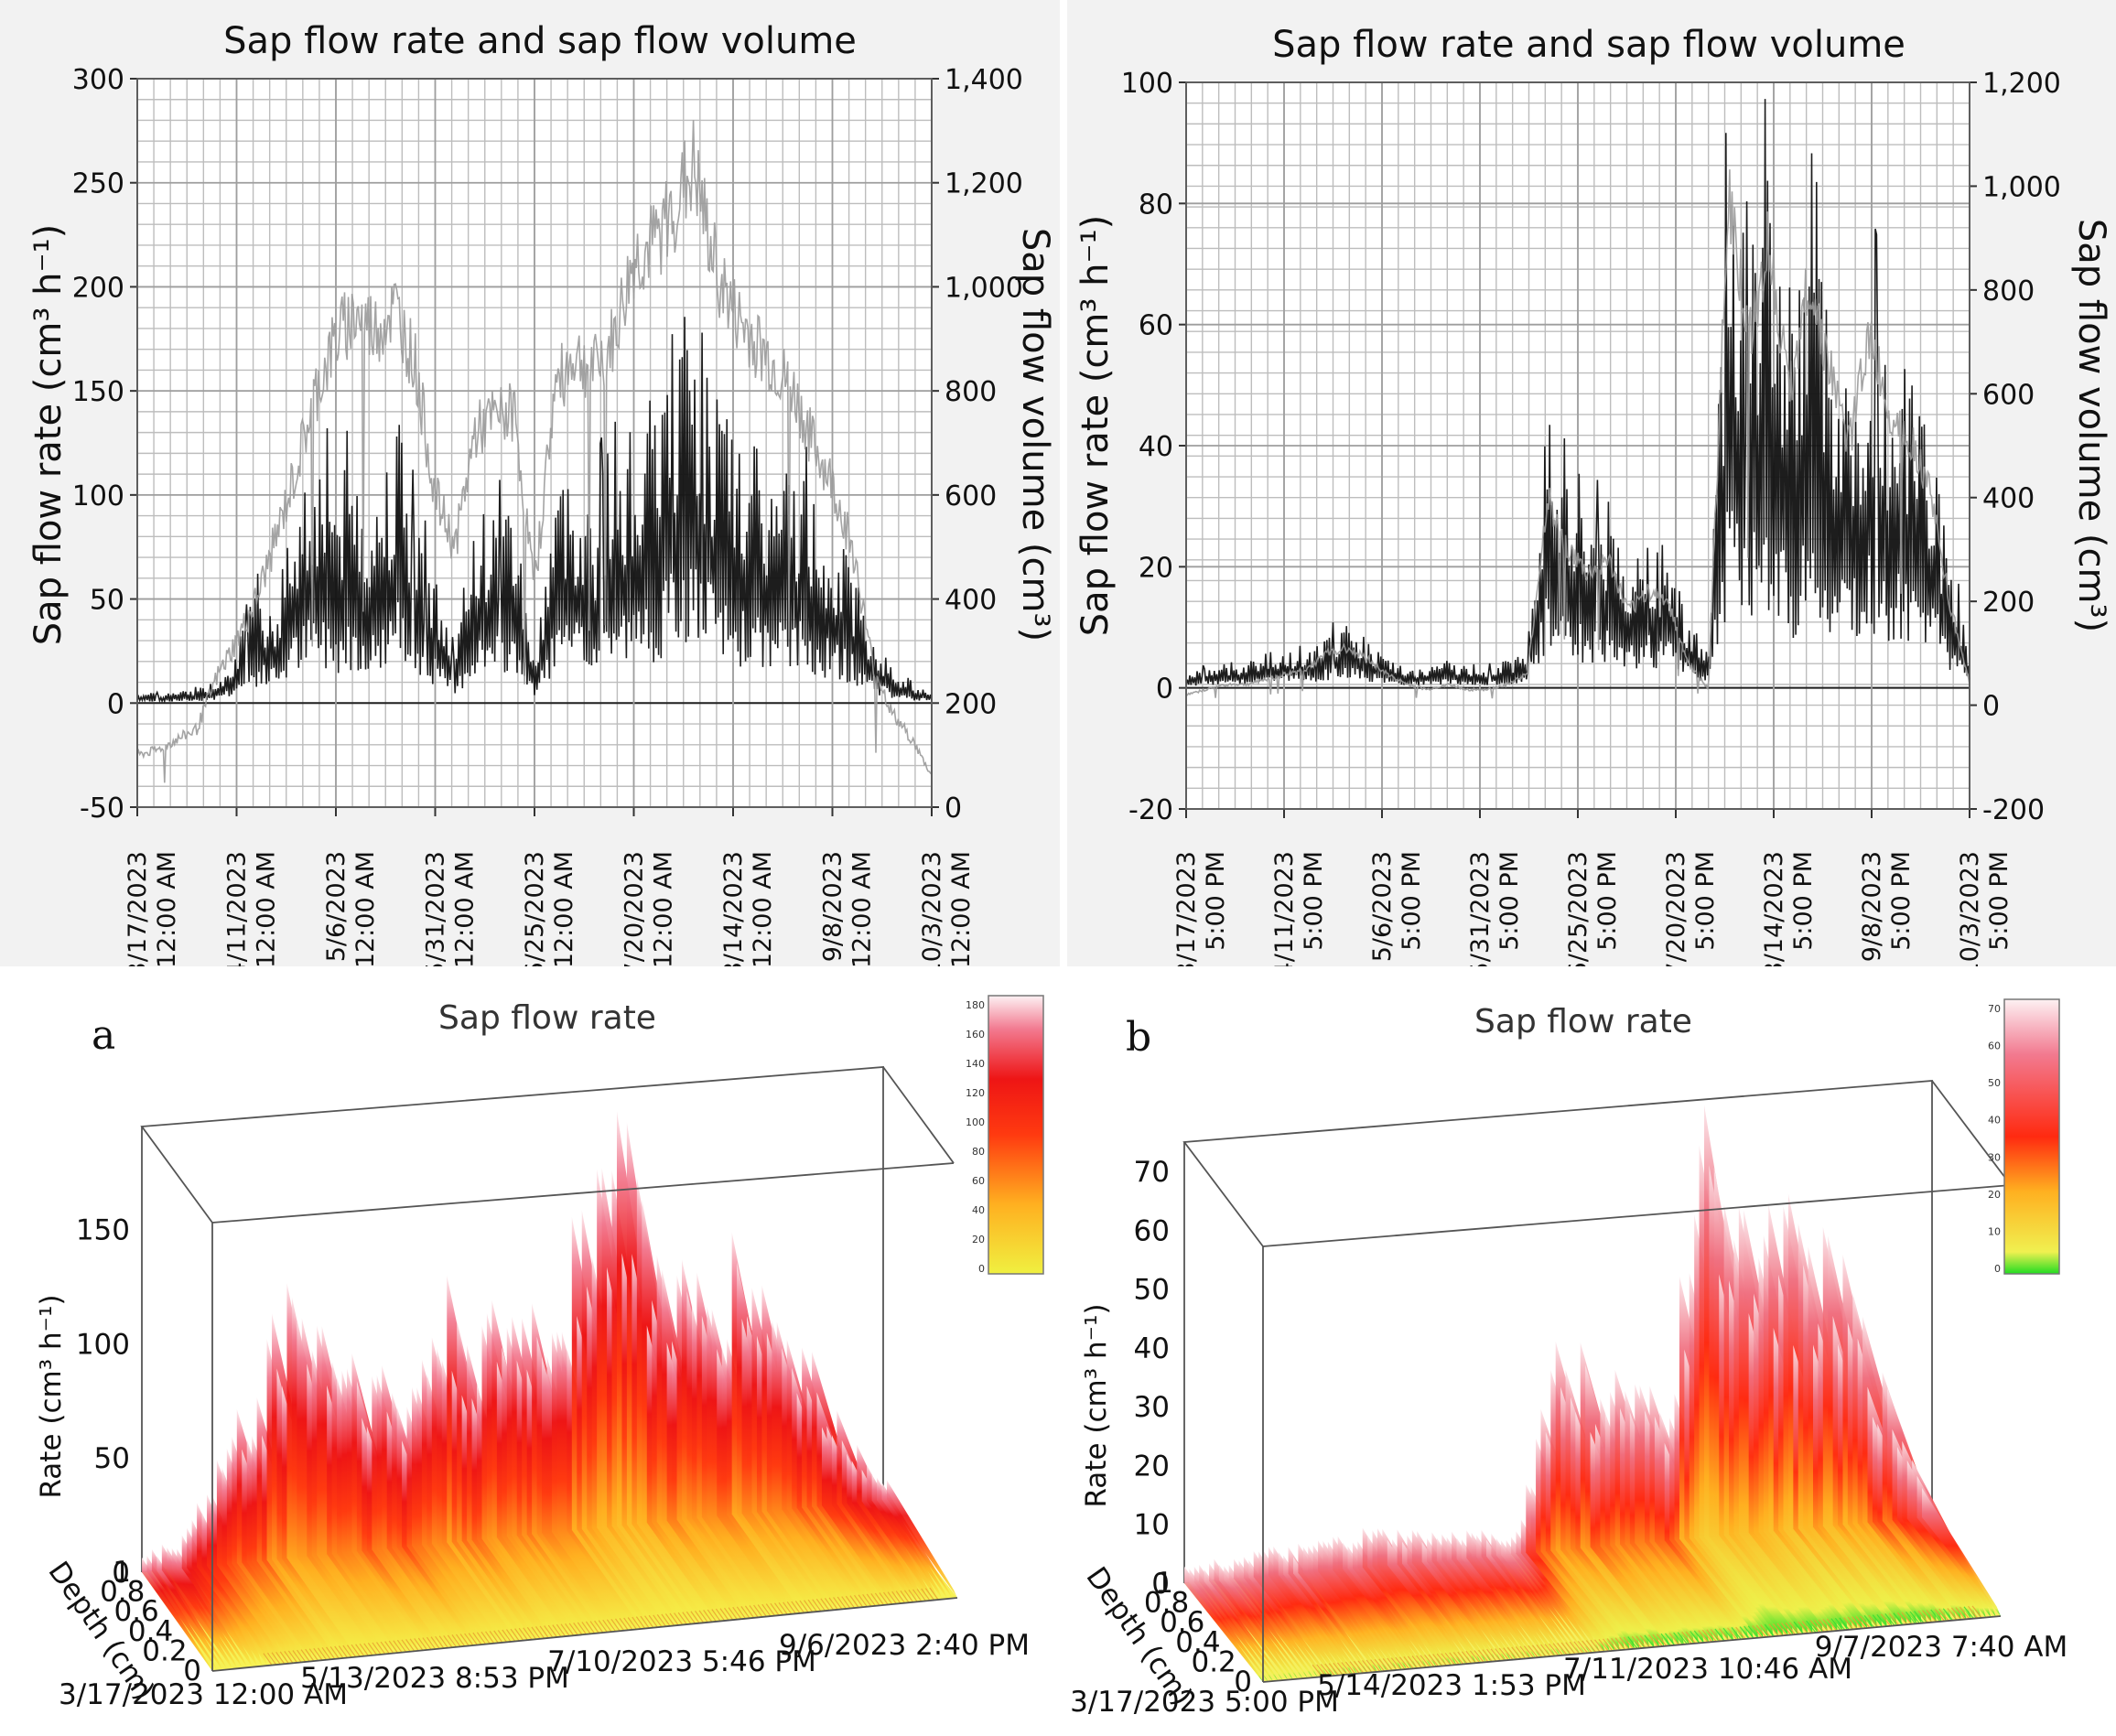 The height and width of the screenshot is (1736, 2116). What do you see at coordinates (1152, 1525) in the screenshot?
I see `z-tick-label: 10` at bounding box center [1152, 1525].